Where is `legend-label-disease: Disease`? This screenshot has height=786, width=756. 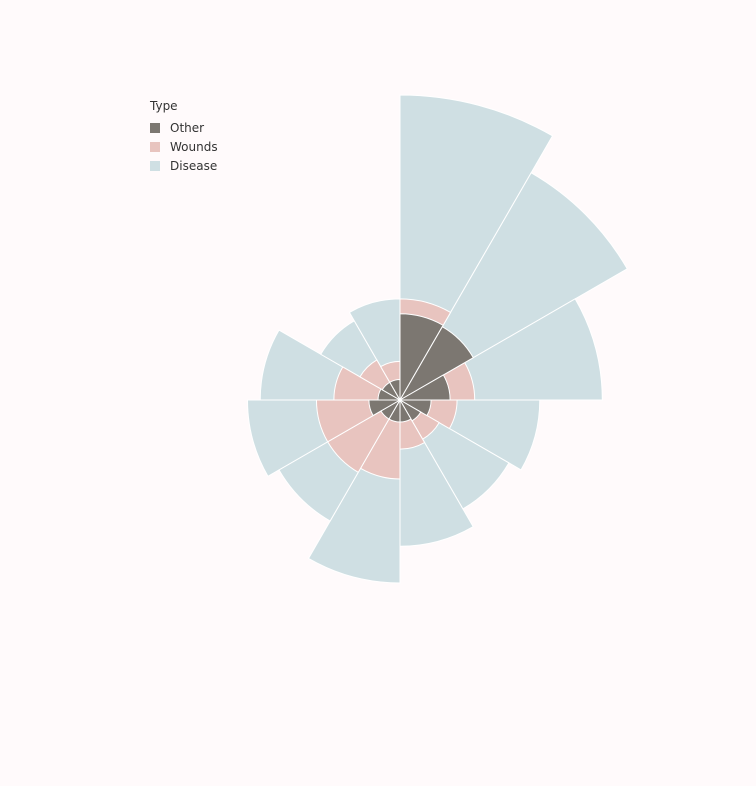
legend-label-disease: Disease is located at coordinates (194, 165).